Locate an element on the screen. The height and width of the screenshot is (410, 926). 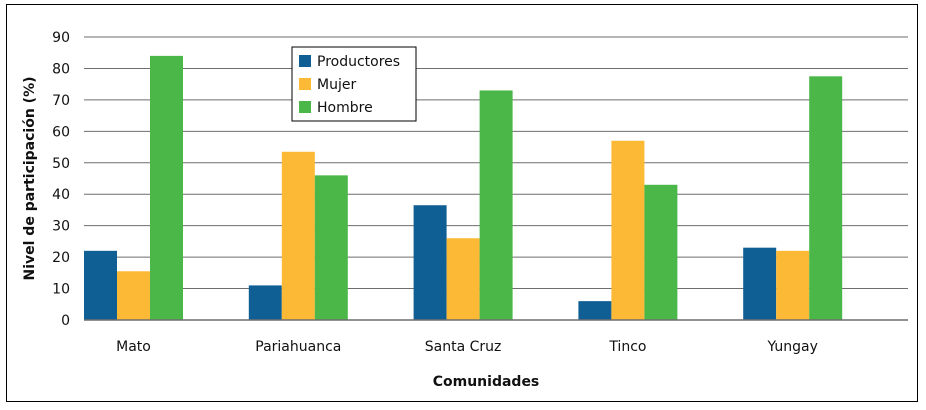
bar-productores-santa-cruz is located at coordinates (430, 262).